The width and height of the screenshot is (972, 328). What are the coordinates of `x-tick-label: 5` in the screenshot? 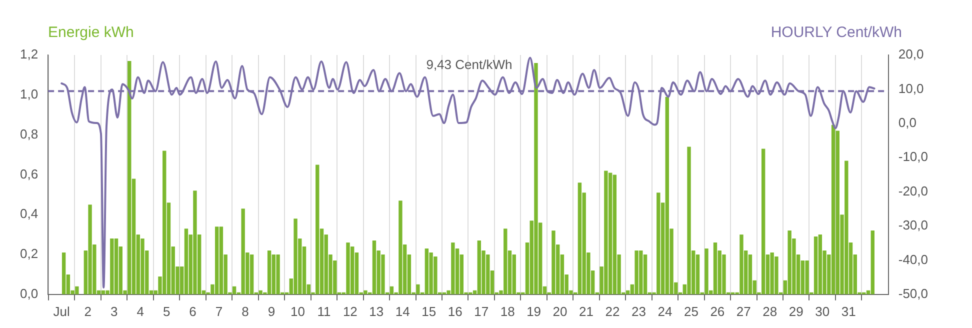 It's located at (166, 311).